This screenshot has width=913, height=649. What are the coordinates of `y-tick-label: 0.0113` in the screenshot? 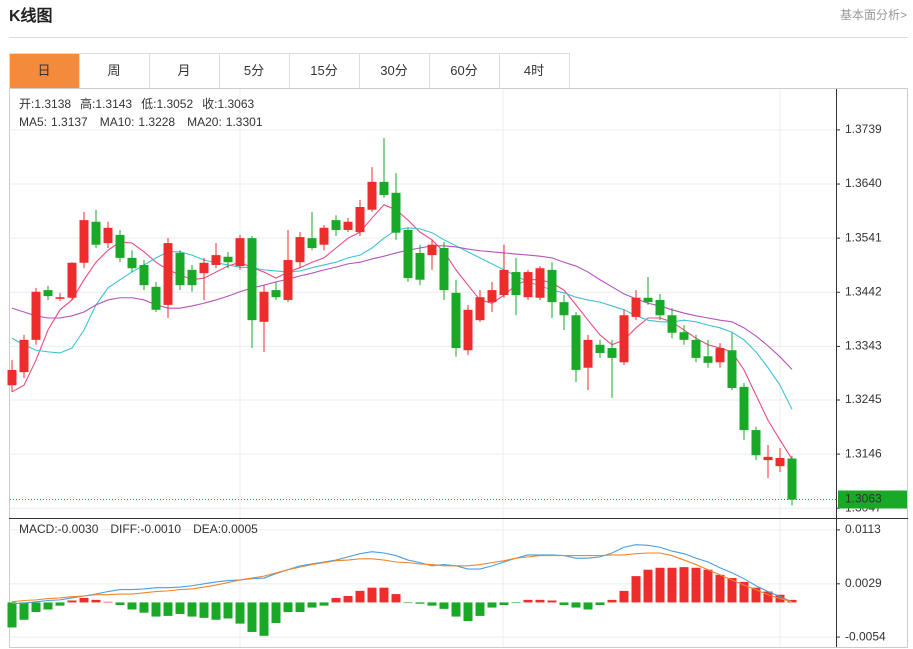 It's located at (863, 529).